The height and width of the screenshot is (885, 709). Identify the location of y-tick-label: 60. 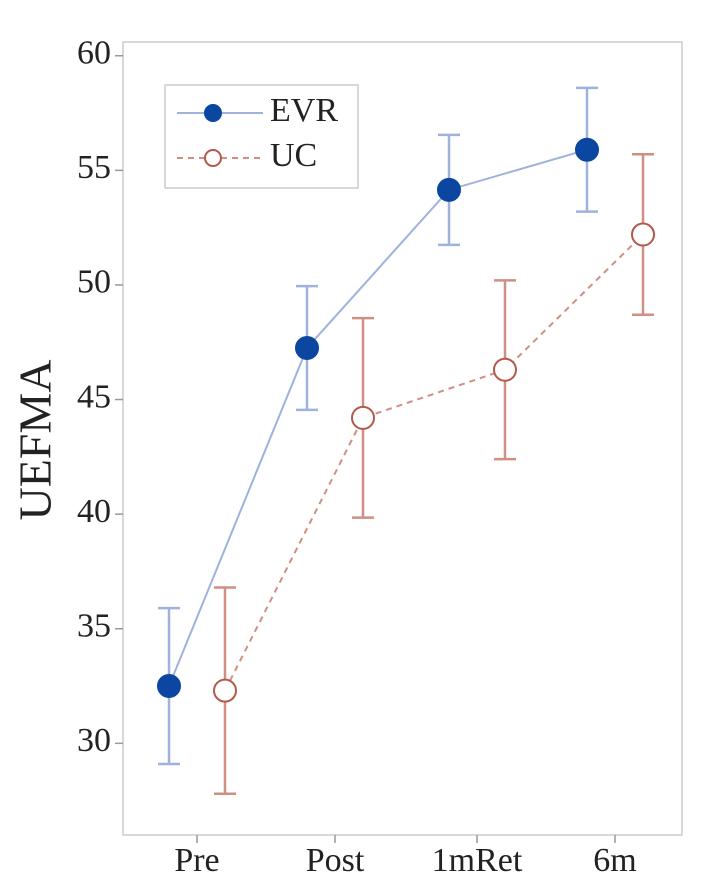
(94, 53).